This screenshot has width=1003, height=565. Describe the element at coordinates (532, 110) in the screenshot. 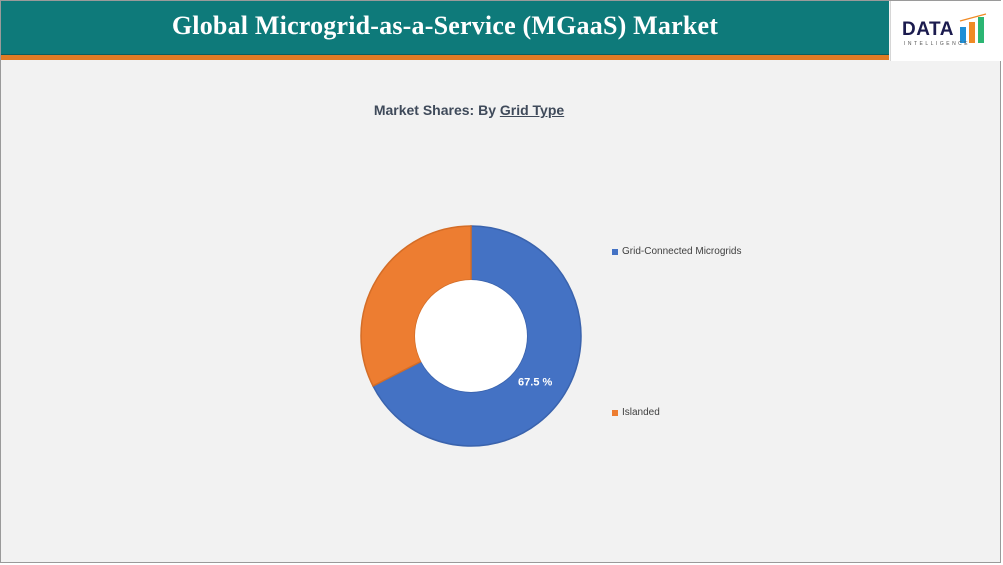

I see `chart-title-underlined: Grid Type` at that location.